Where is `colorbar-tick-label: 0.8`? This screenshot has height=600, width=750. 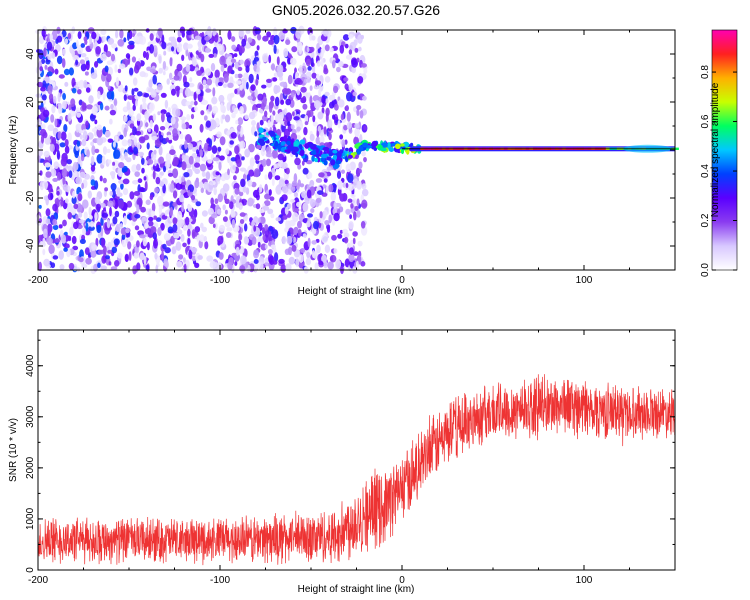 colorbar-tick-label: 0.8 is located at coordinates (705, 72).